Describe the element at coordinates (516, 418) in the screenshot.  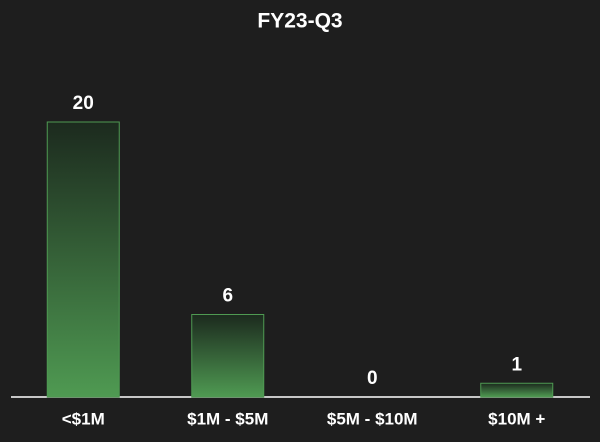
I see `x-tick-label: $10M +` at that location.